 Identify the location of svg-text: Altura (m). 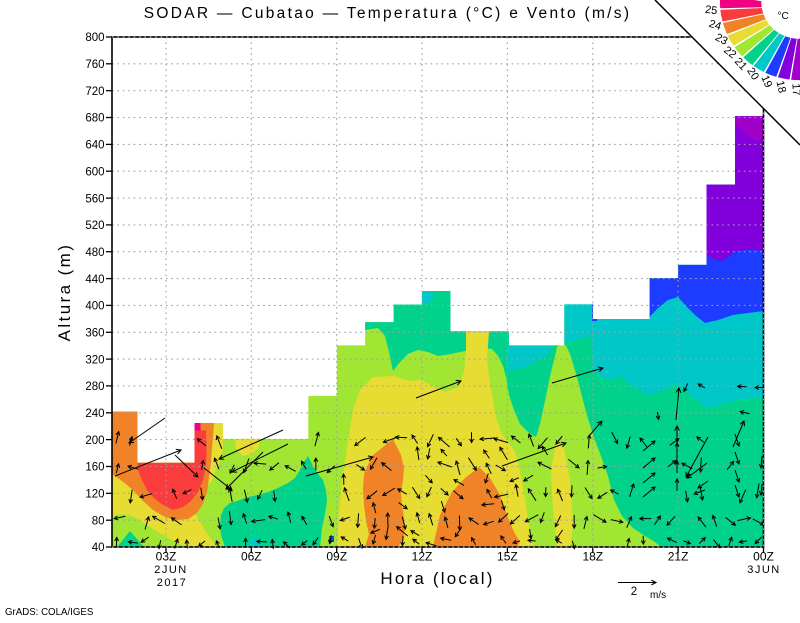
(64, 292).